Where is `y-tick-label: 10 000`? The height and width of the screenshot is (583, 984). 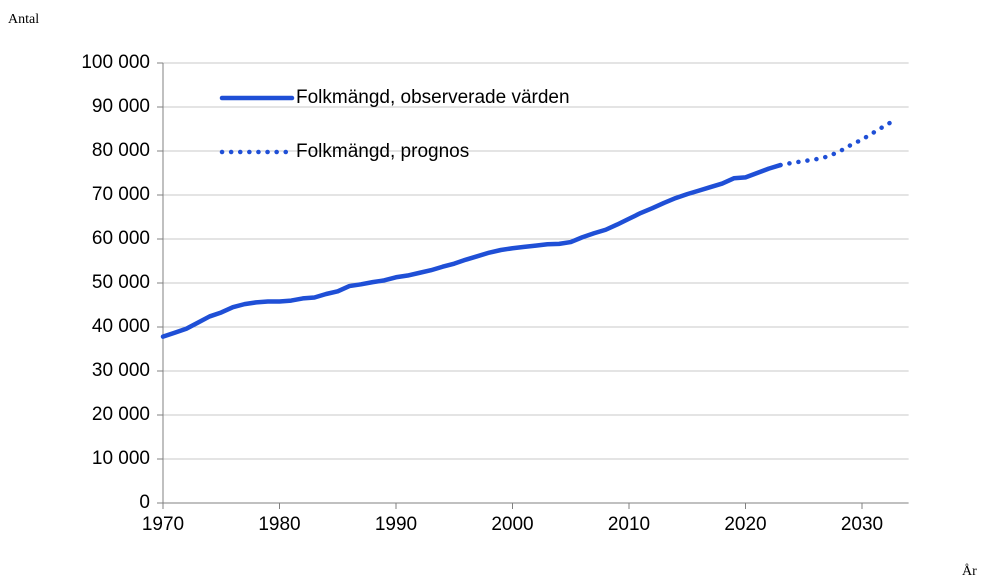 y-tick-label: 10 000 is located at coordinates (121, 458).